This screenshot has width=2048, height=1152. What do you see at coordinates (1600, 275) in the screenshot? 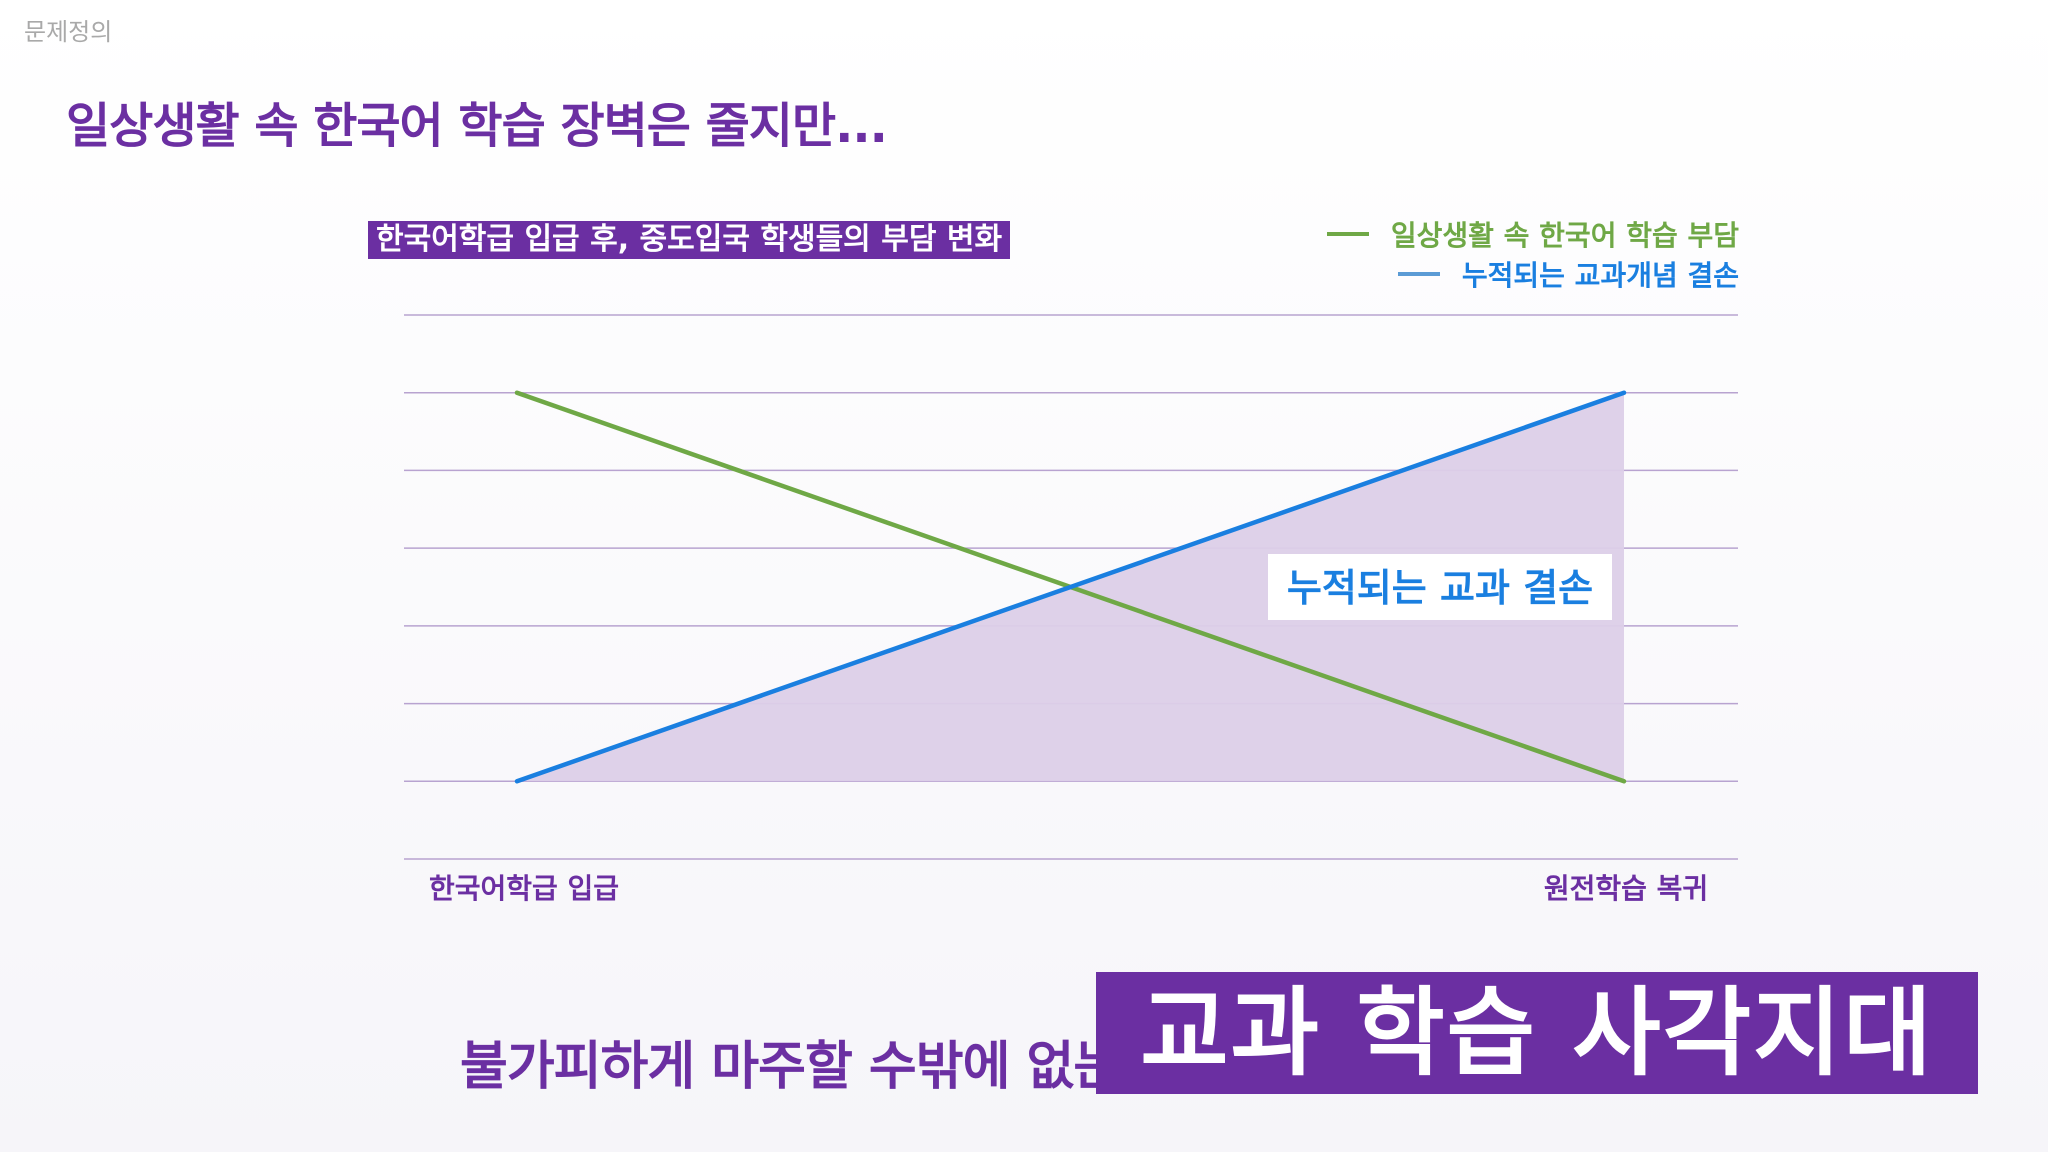
I see `legend-label-blue: 누적되는 교과개념 결손` at bounding box center [1600, 275].